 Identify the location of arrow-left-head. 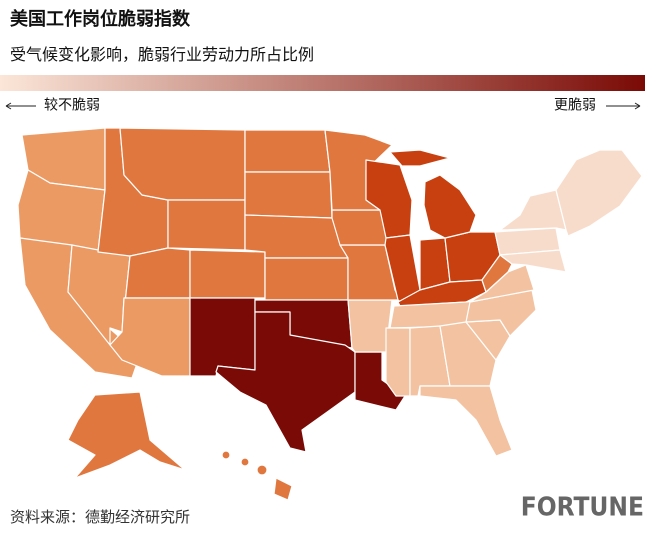
(8, 106).